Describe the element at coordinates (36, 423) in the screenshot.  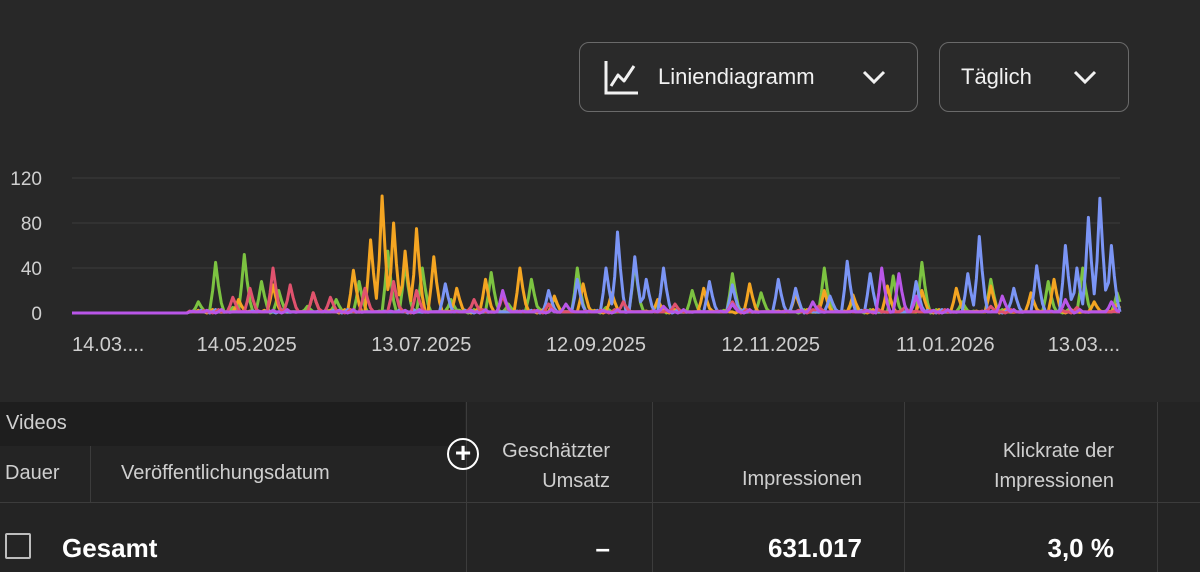
I see `videos-section-title: Videos` at that location.